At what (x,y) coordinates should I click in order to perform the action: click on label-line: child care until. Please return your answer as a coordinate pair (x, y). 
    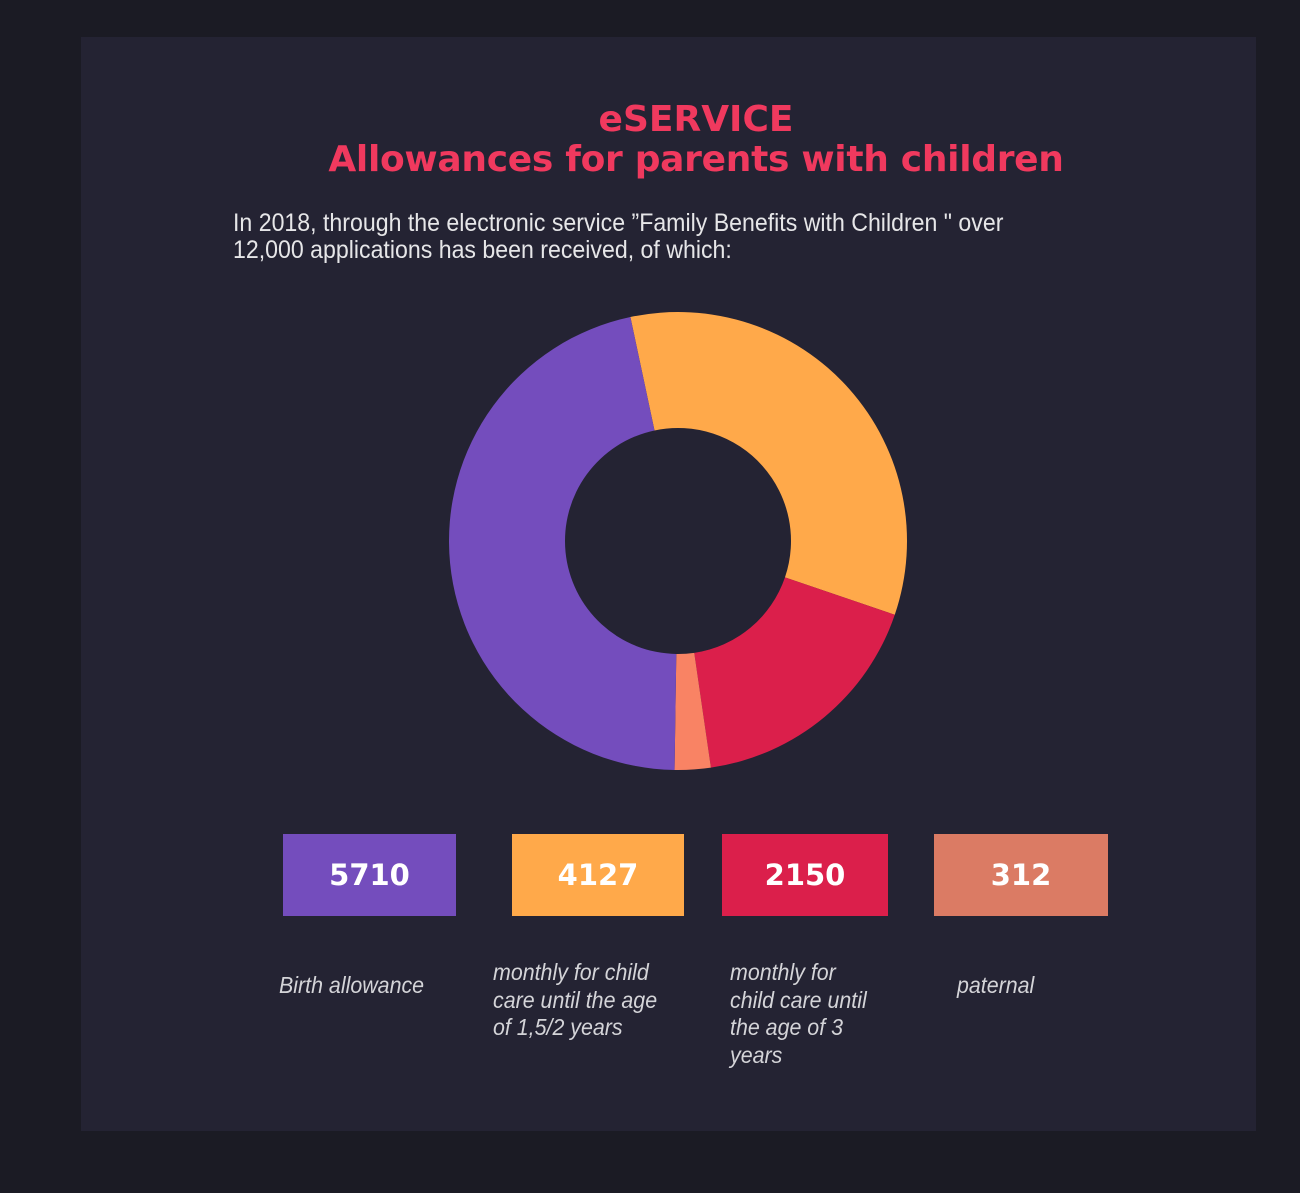
    Looking at the image, I should click on (798, 999).